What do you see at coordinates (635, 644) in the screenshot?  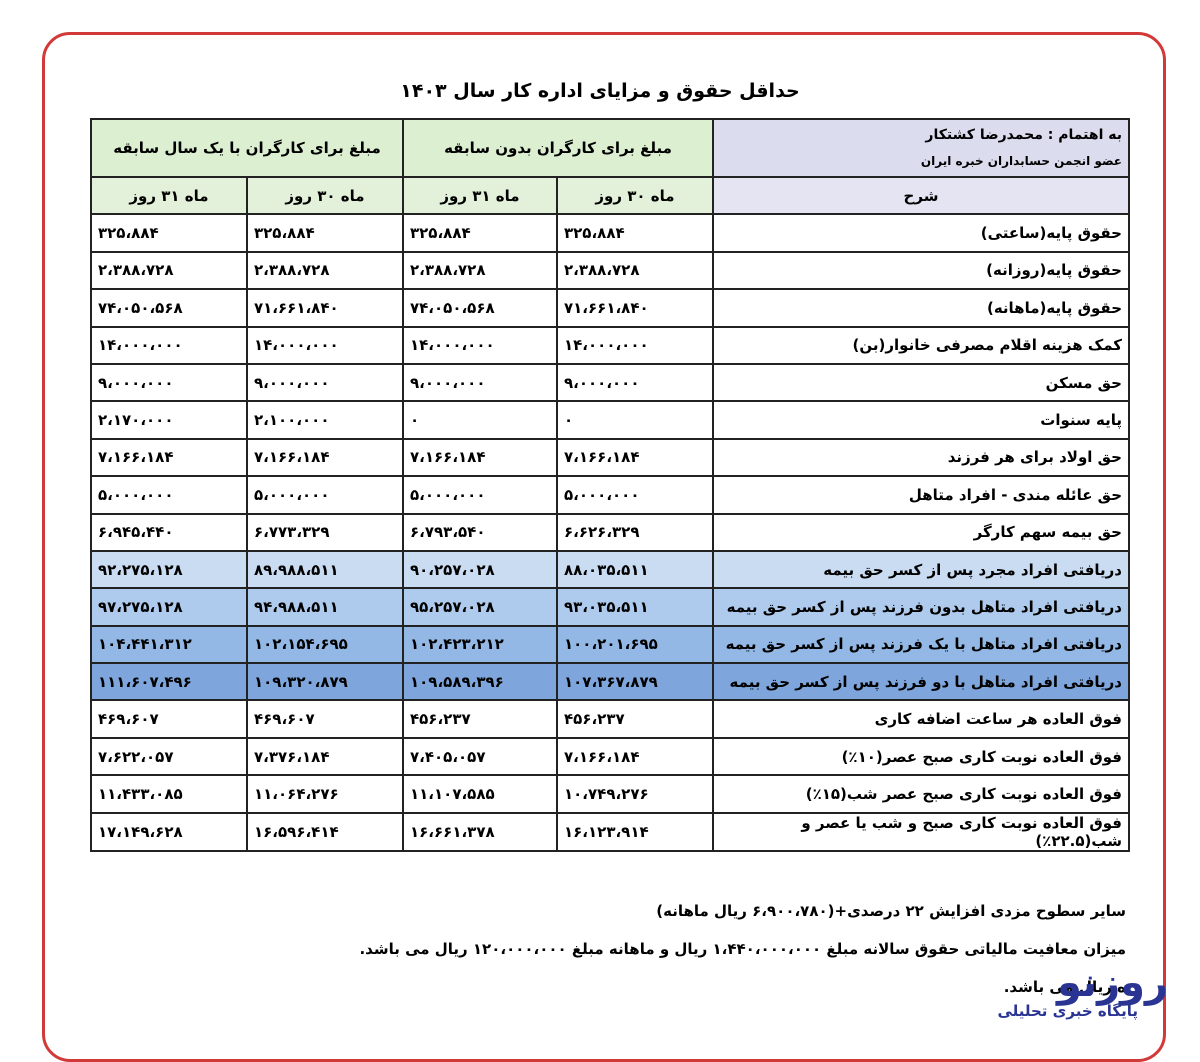 I see `amount: ۱۰۰،۲۰۱،۶۹۵` at bounding box center [635, 644].